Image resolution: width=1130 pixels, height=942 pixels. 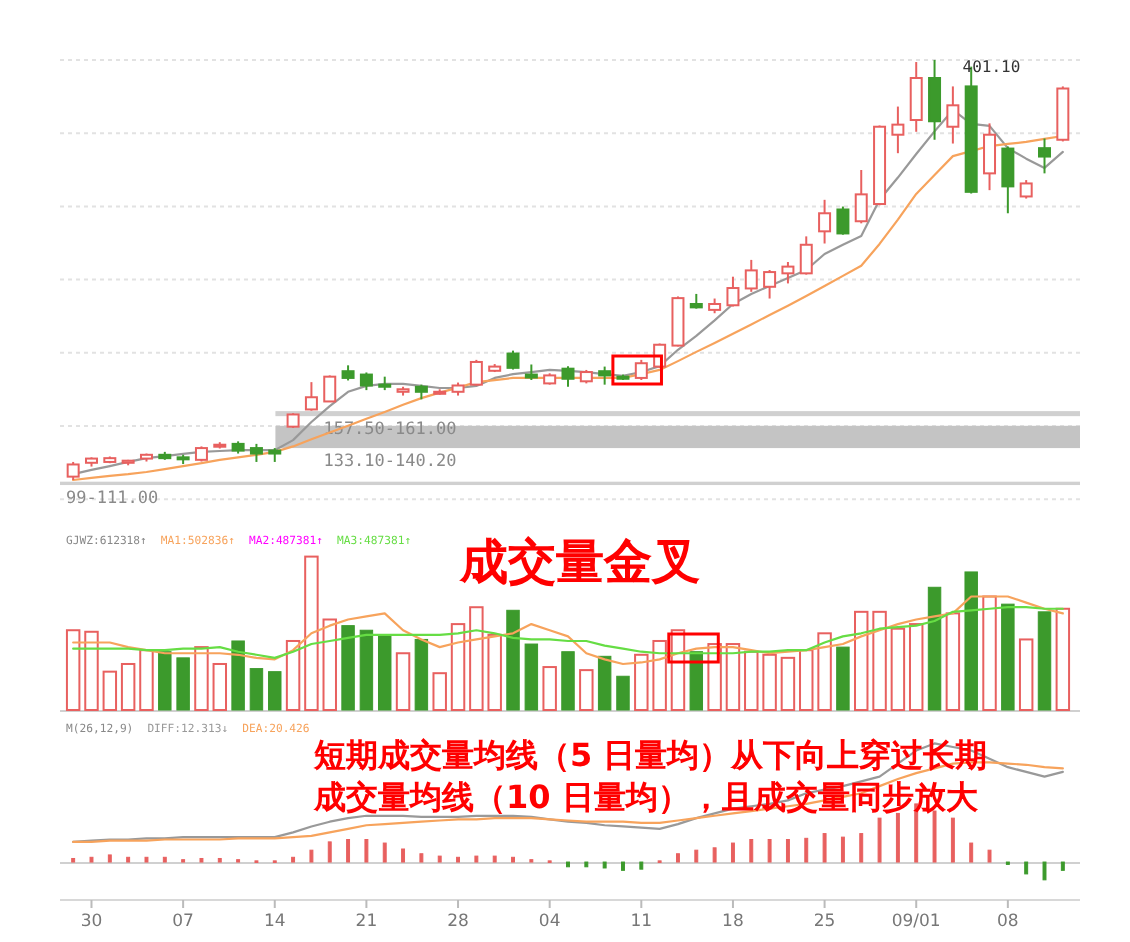 I want to click on x-tick-label: 09/01, so click(x=916, y=922).